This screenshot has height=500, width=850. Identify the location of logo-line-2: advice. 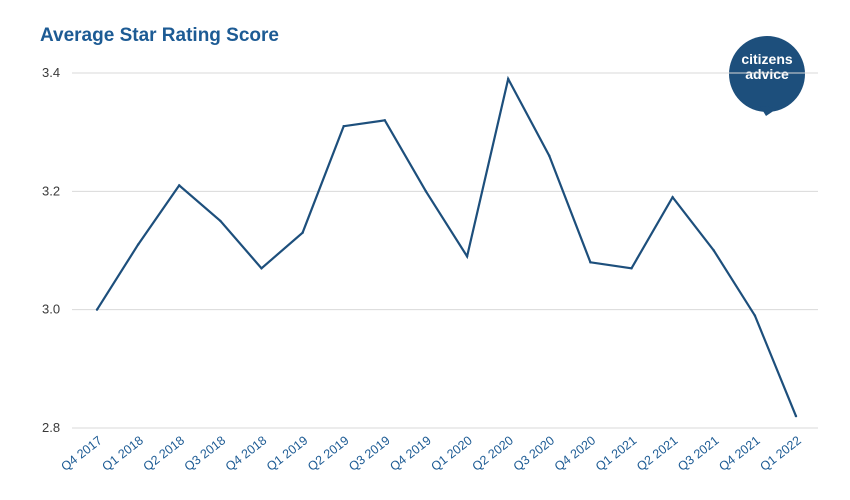
(767, 74).